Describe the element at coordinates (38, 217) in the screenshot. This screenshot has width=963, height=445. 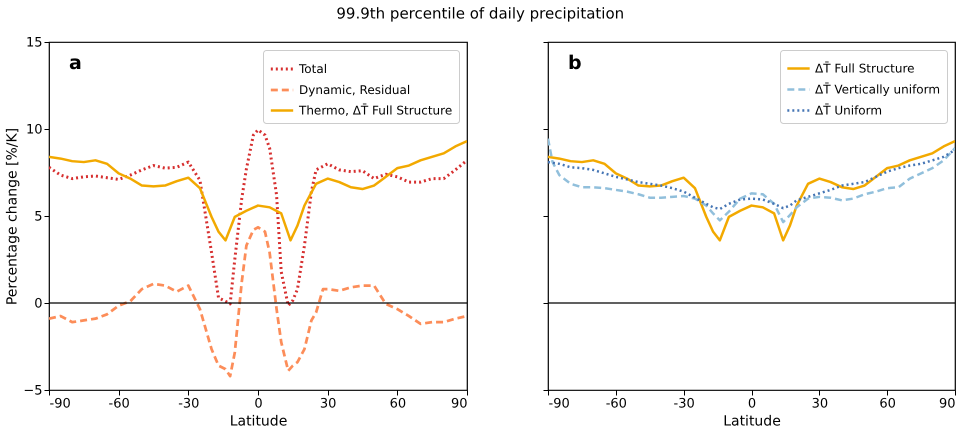
I see `y-tick-label: 5` at that location.